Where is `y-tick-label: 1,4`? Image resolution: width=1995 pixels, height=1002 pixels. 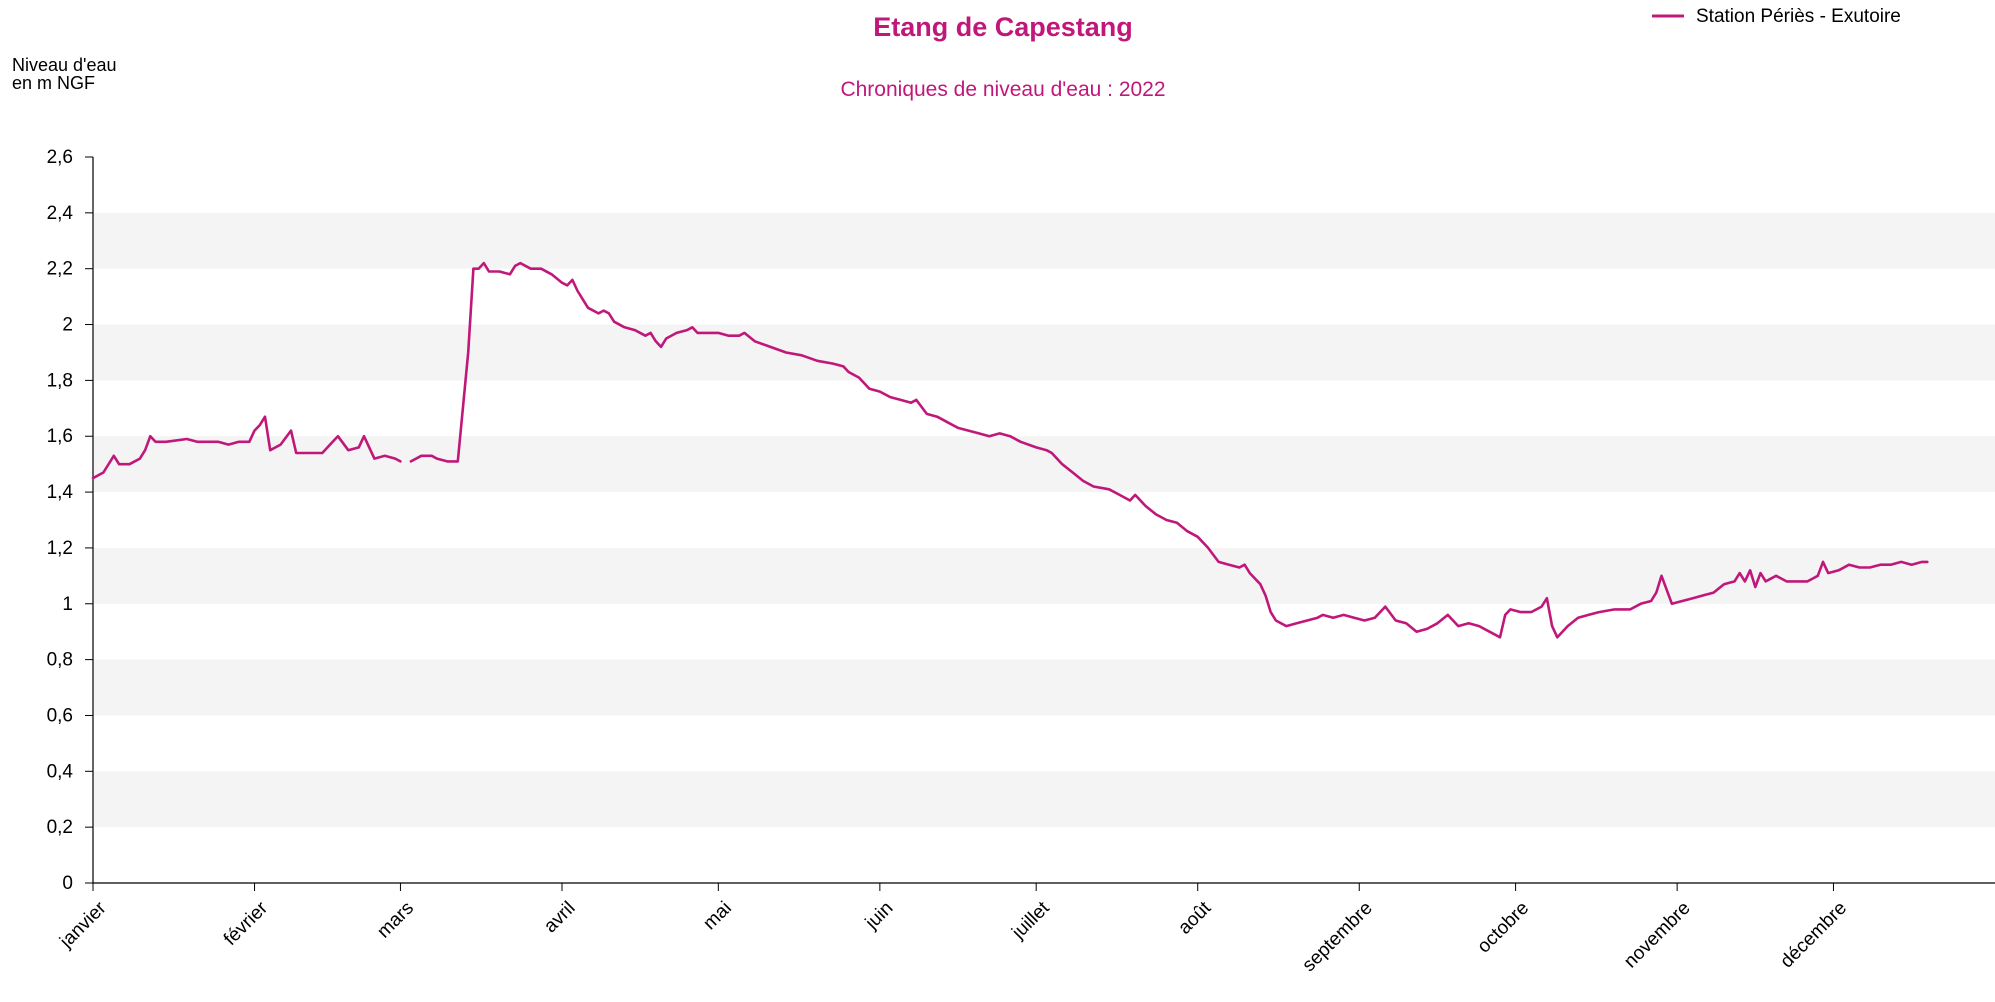 y-tick-label: 1,4 is located at coordinates (60, 492).